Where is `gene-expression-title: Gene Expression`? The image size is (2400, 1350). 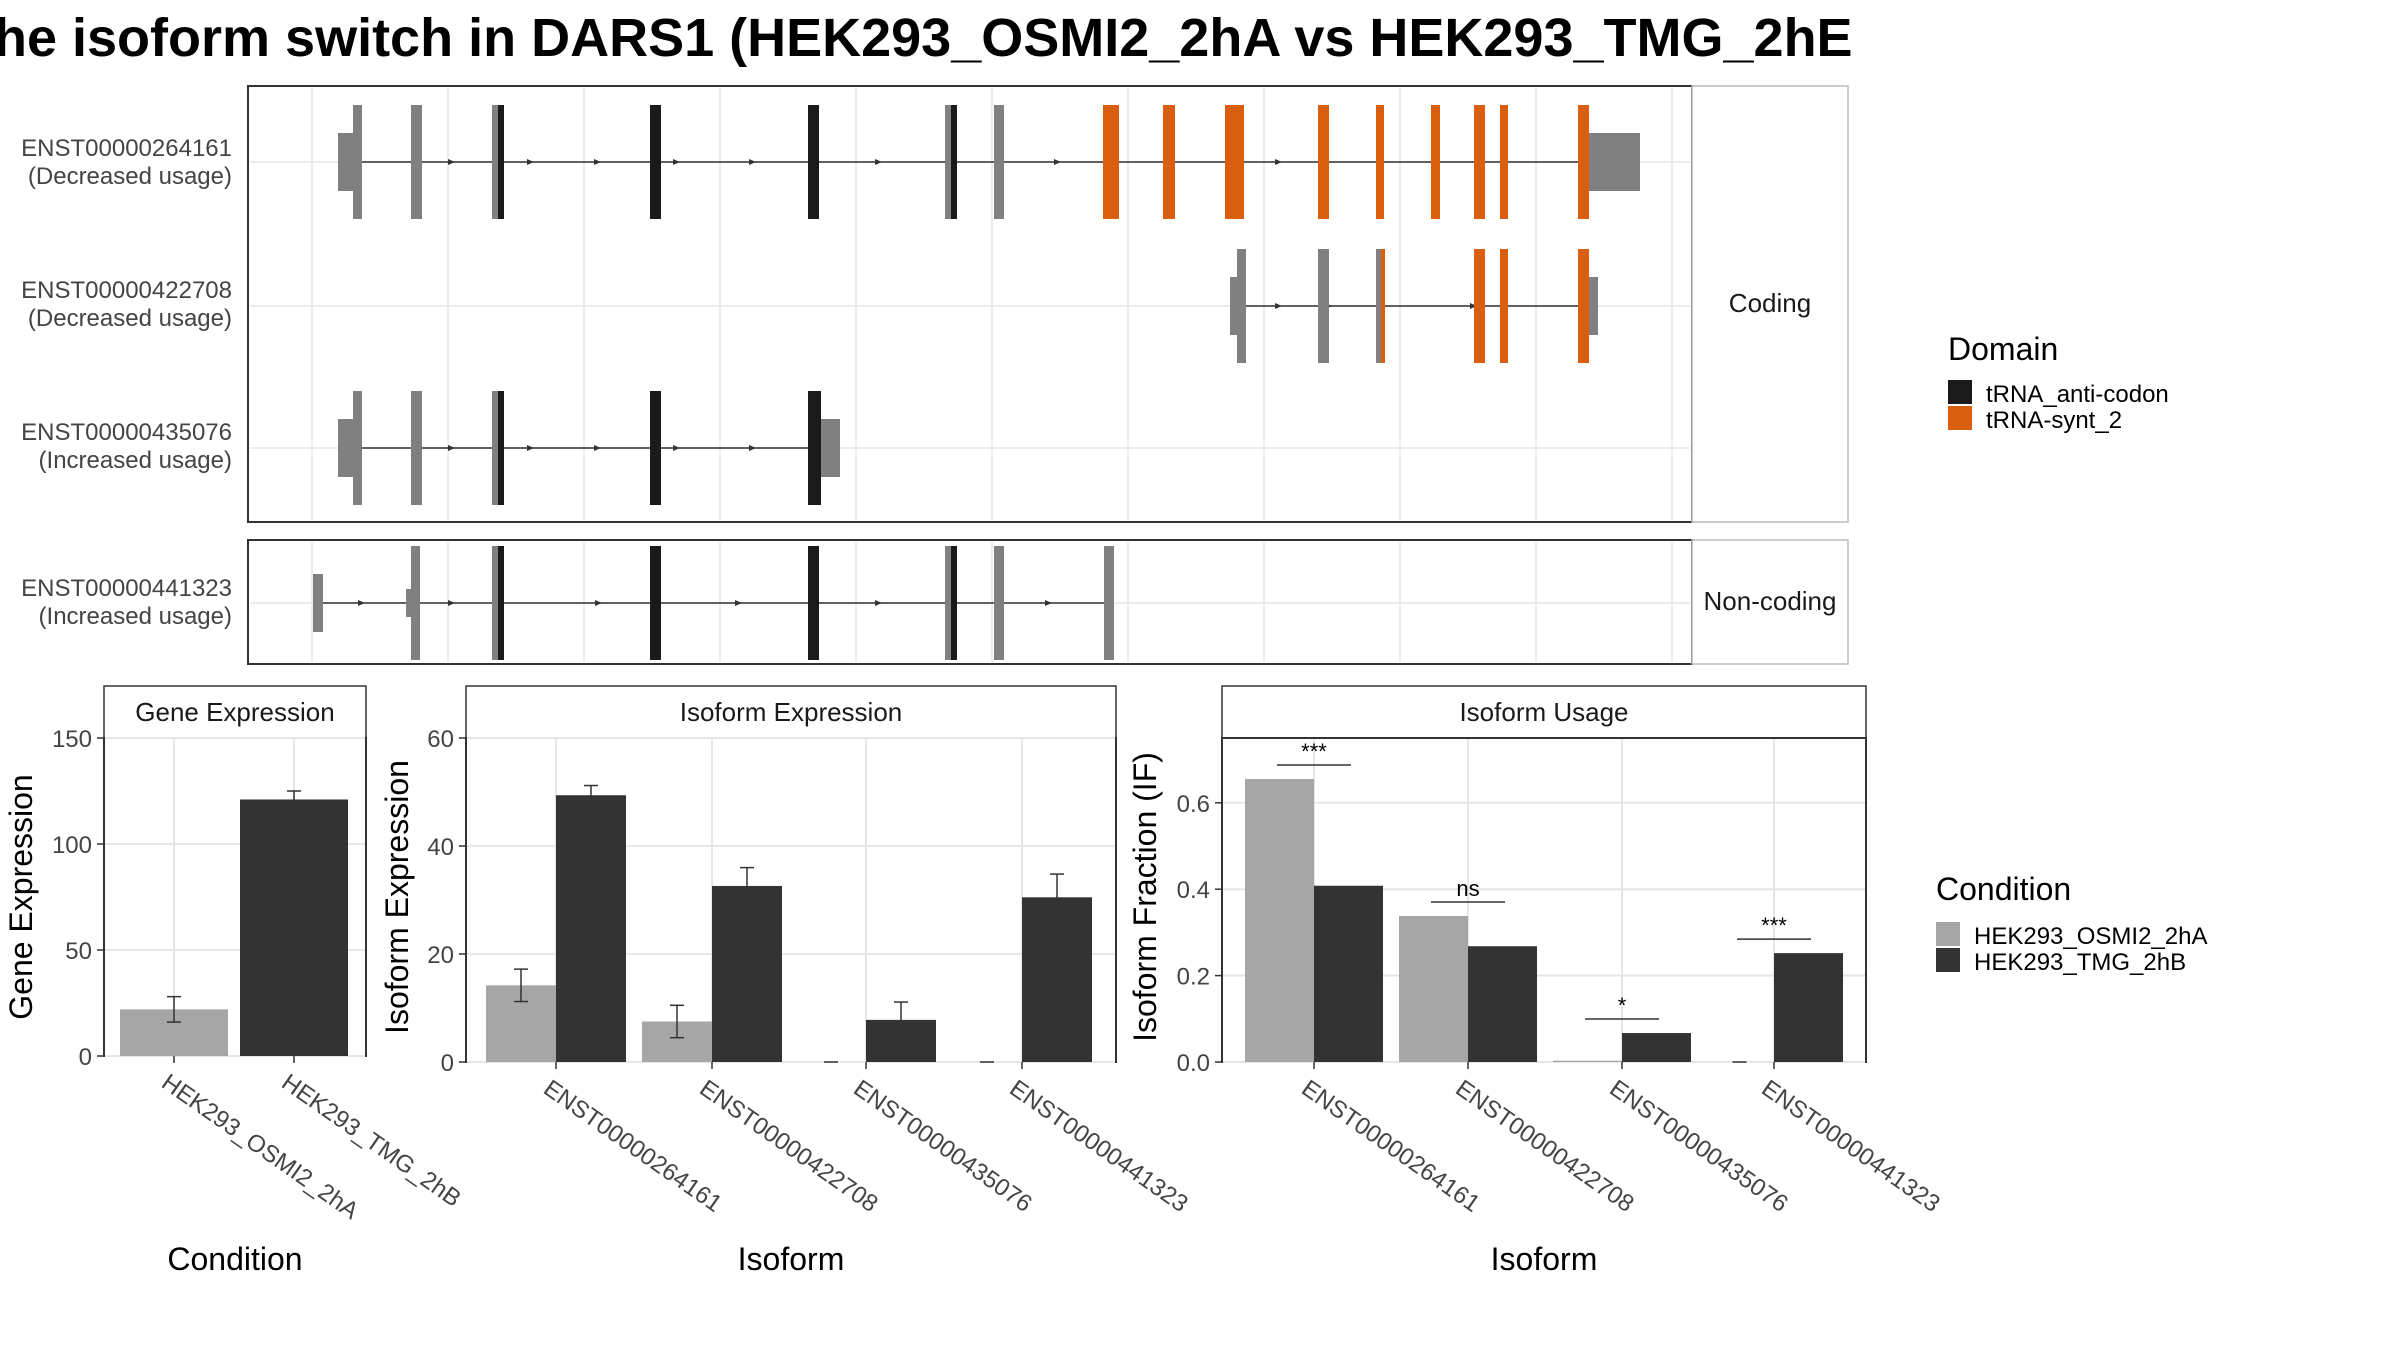 gene-expression-title: Gene Expression is located at coordinates (234, 712).